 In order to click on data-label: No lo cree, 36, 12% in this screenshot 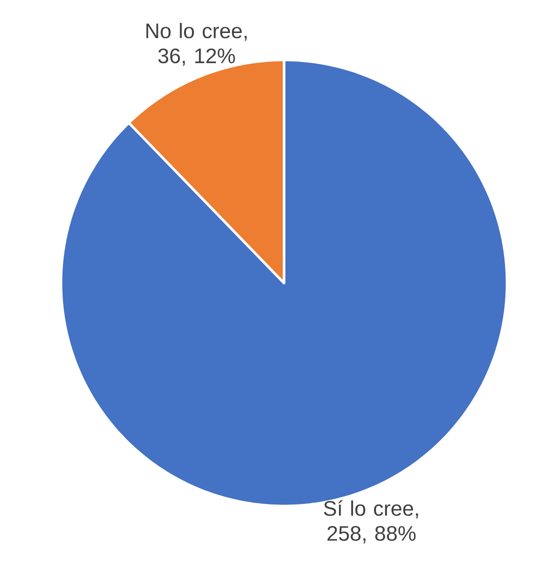, I will do `click(196, 44)`.